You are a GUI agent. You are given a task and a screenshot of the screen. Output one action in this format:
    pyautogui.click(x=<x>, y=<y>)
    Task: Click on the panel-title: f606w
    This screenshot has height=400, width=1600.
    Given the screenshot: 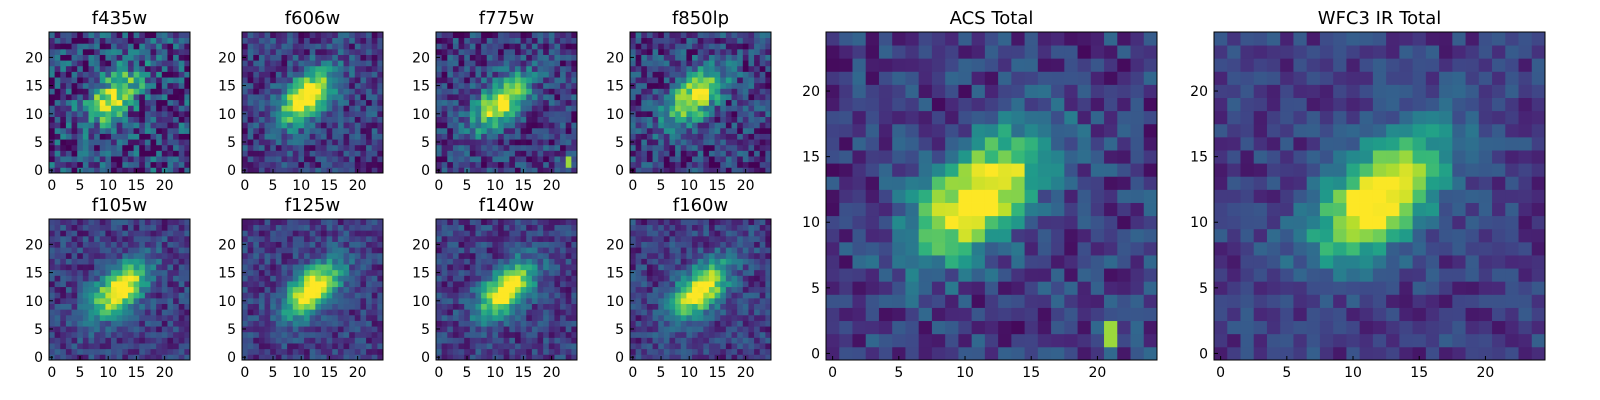 What is the action you would take?
    pyautogui.click(x=312, y=18)
    